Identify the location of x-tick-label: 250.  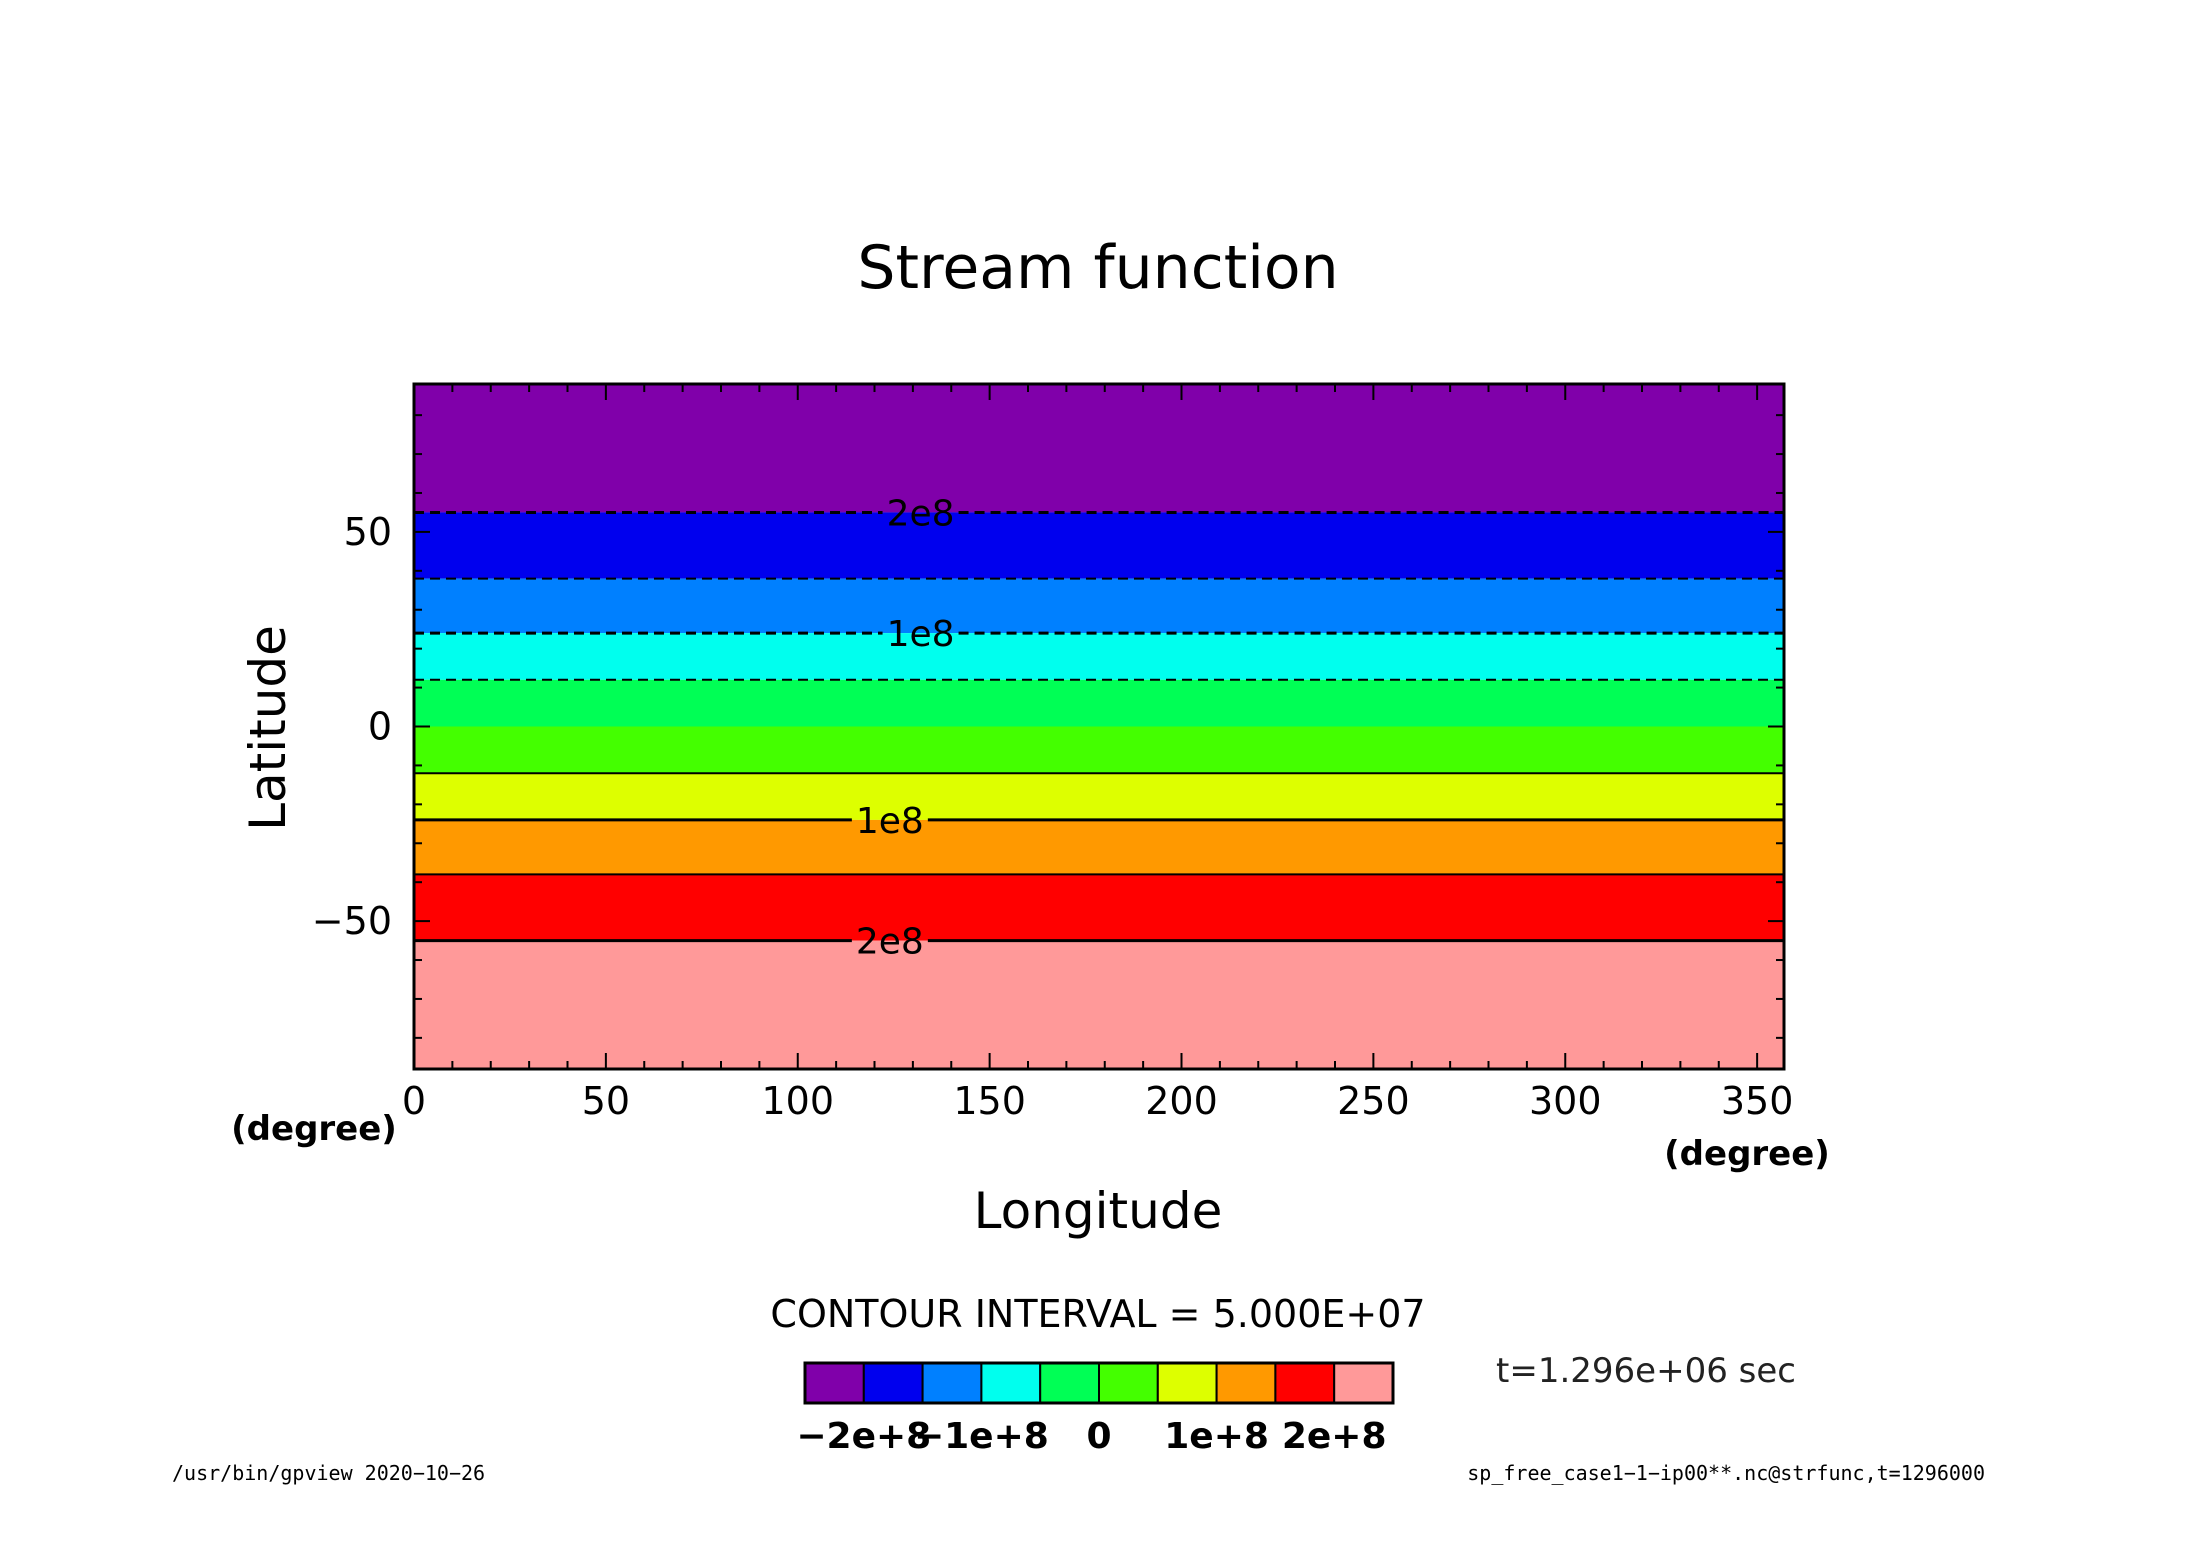
(1373, 1101).